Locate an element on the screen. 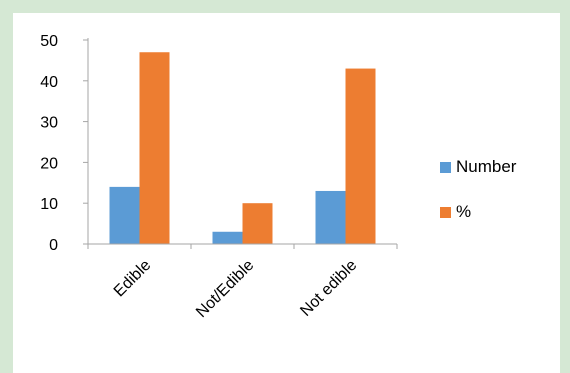 This screenshot has height=373, width=570. legend-label: Number is located at coordinates (486, 166).